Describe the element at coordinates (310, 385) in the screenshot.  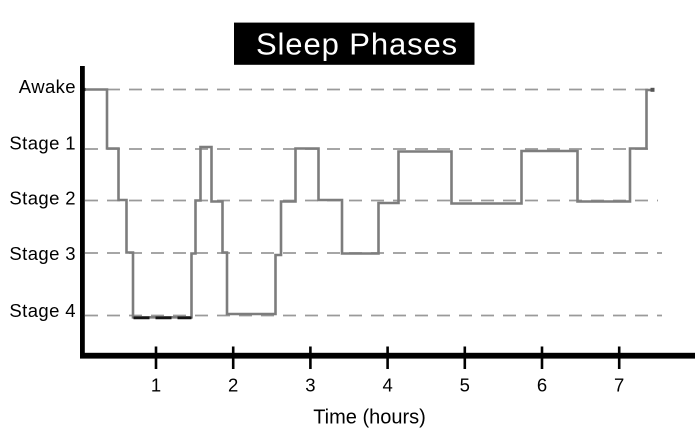
I see `svg-text: 3` at that location.